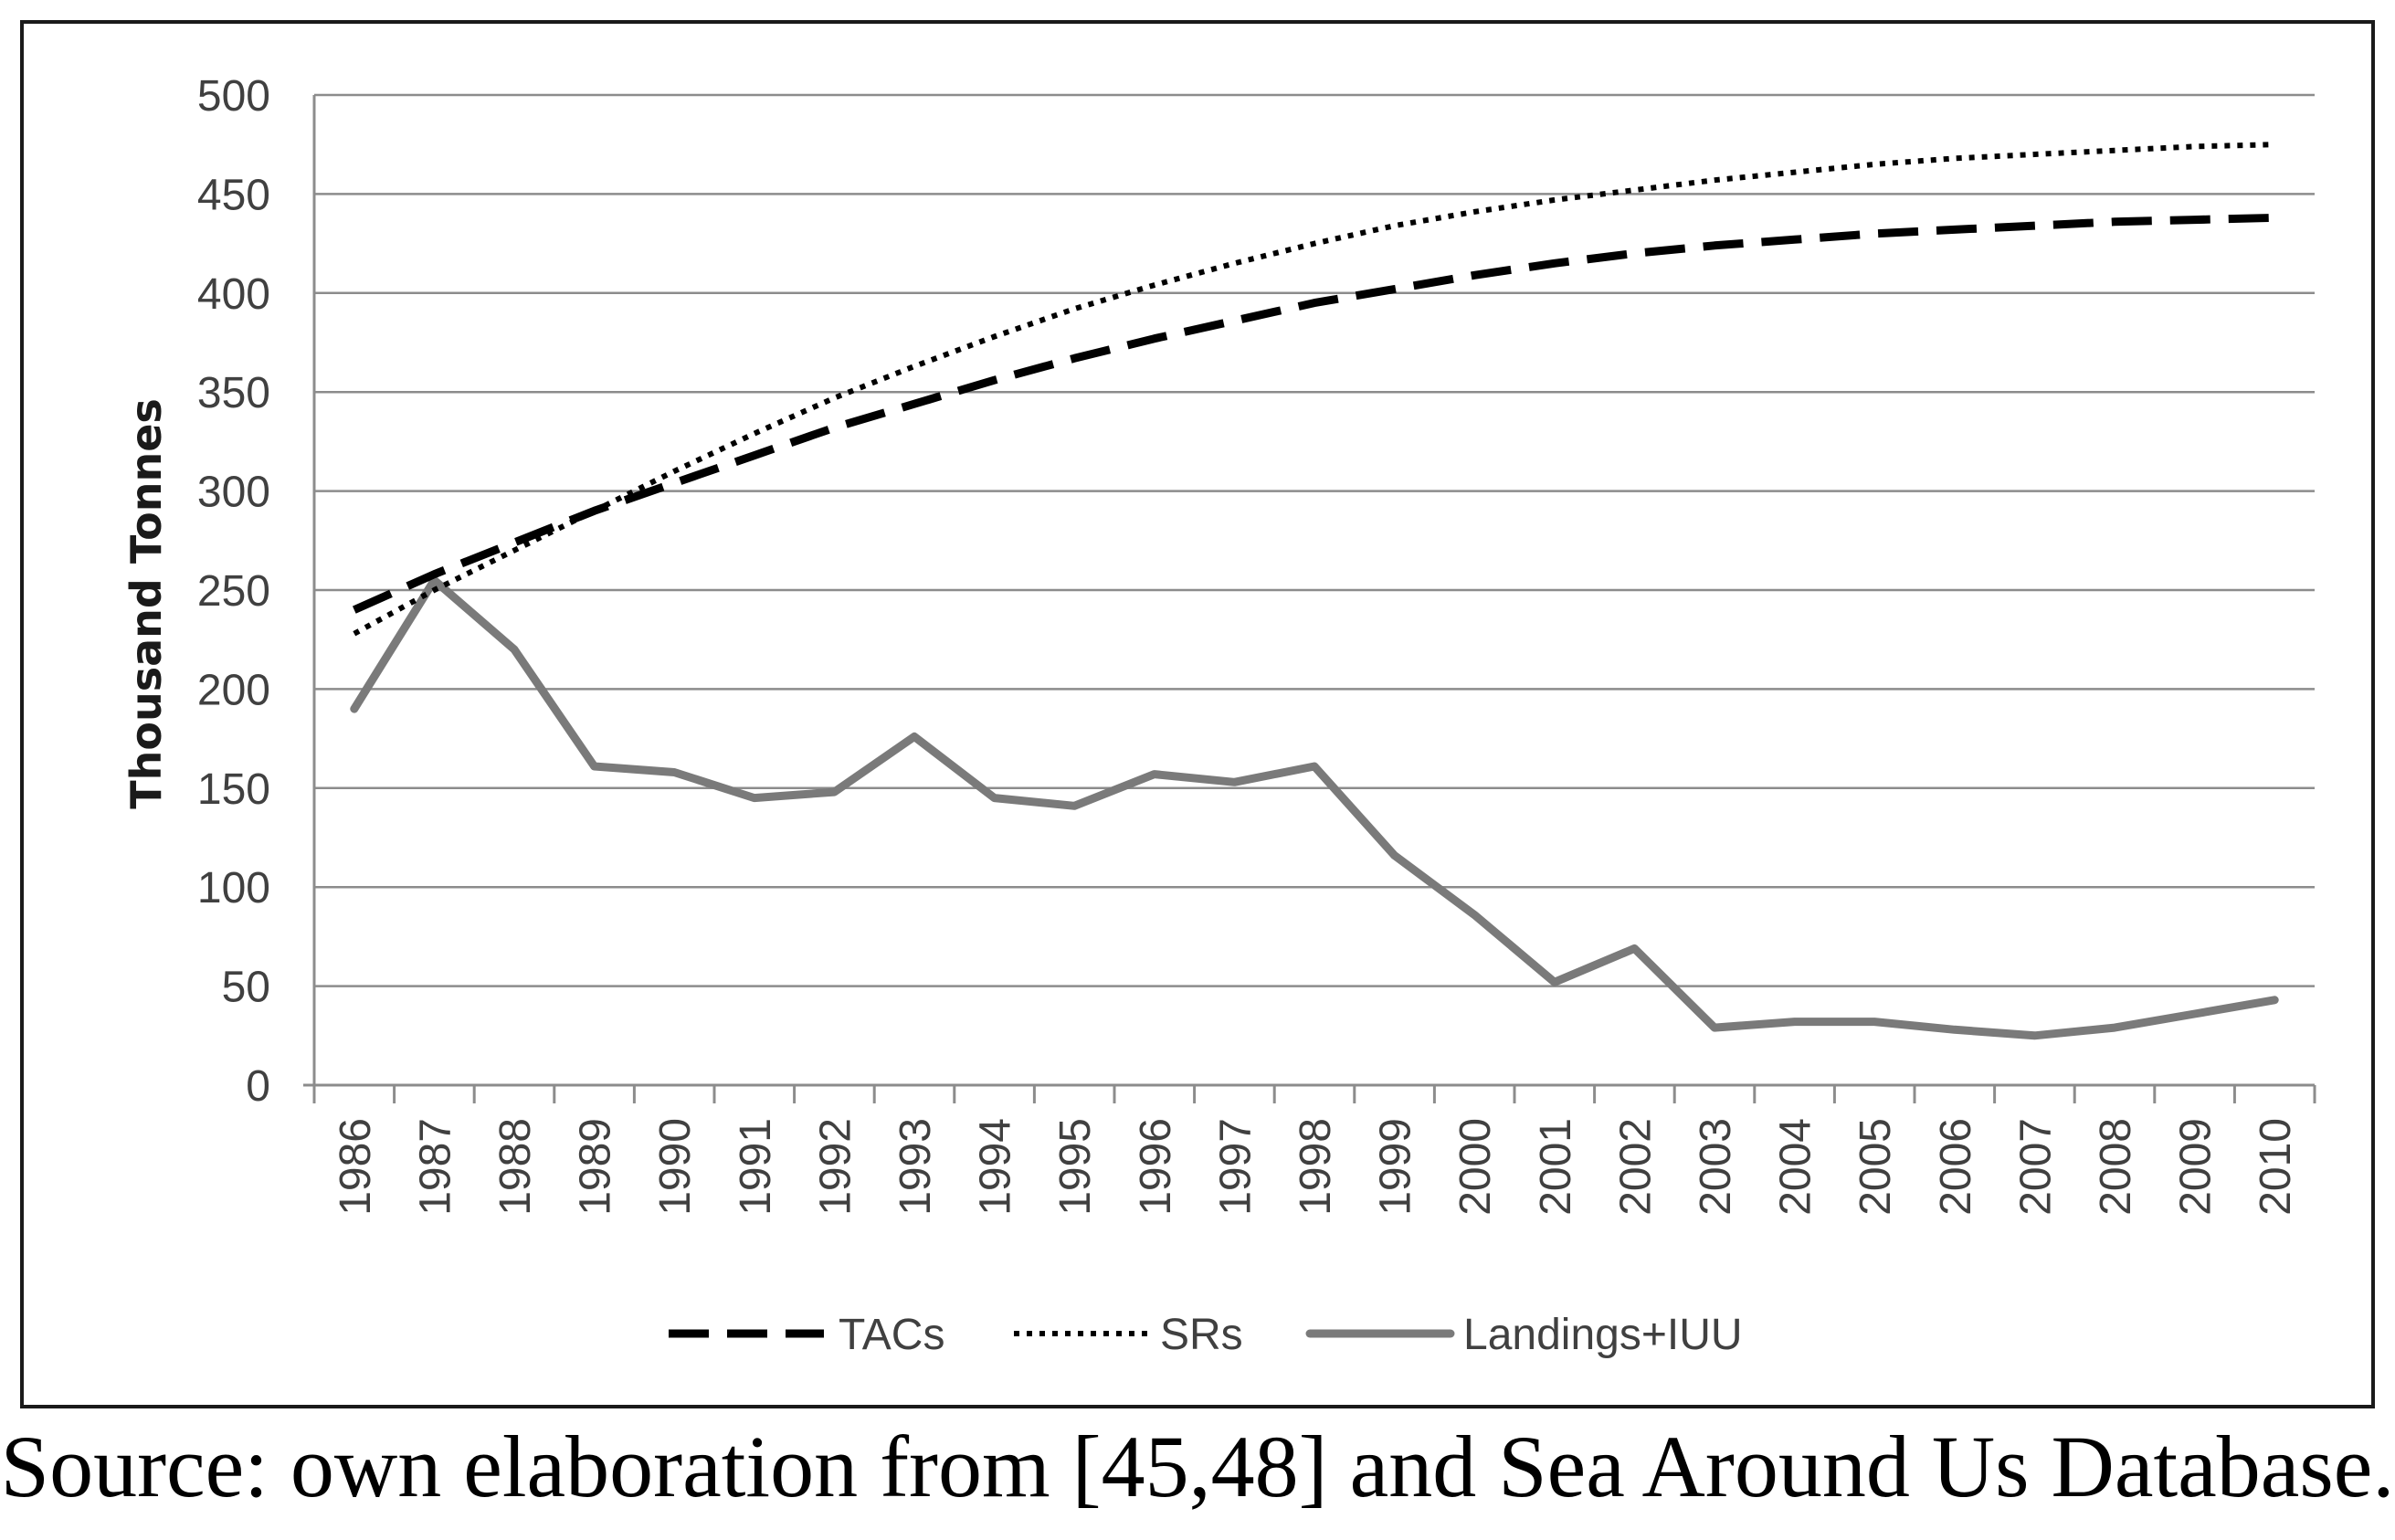 Image resolution: width=2395 pixels, height=1540 pixels. Describe the element at coordinates (596, 1167) in the screenshot. I see `x-tick-label: 1989` at that location.